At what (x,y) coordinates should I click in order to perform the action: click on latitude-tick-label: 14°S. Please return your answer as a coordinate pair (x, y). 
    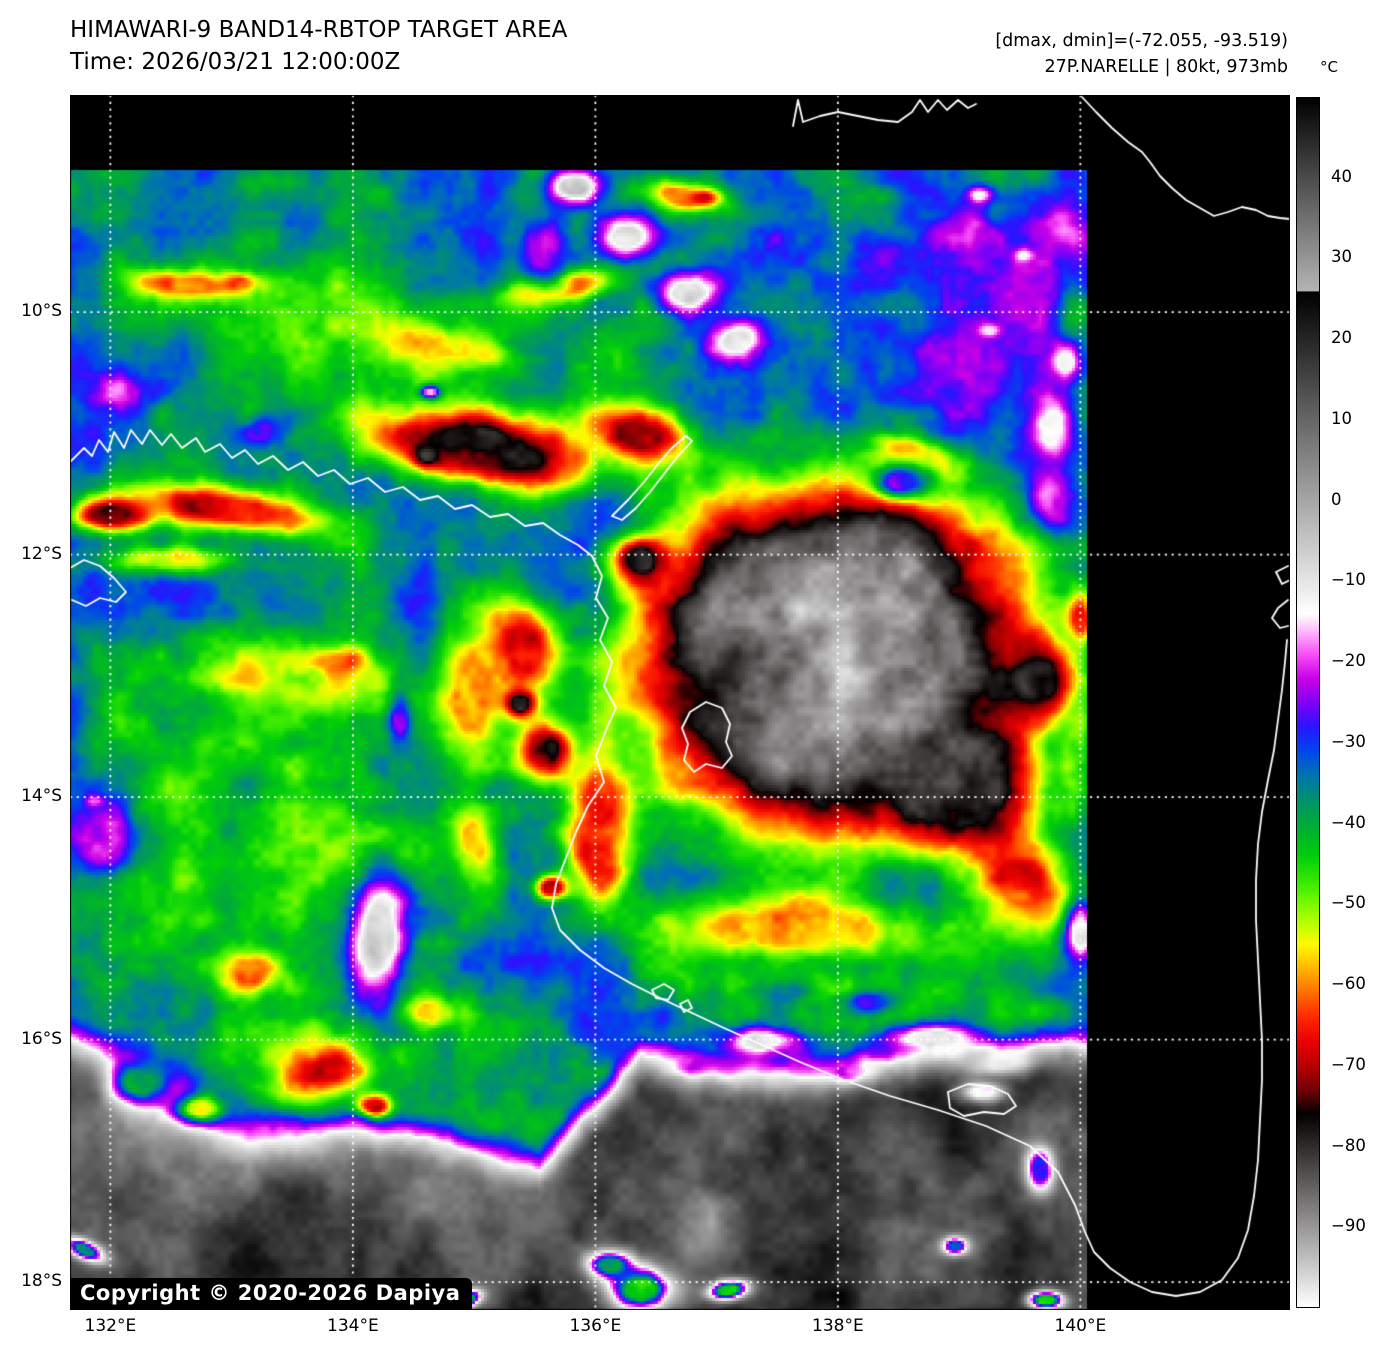
    Looking at the image, I should click on (41, 796).